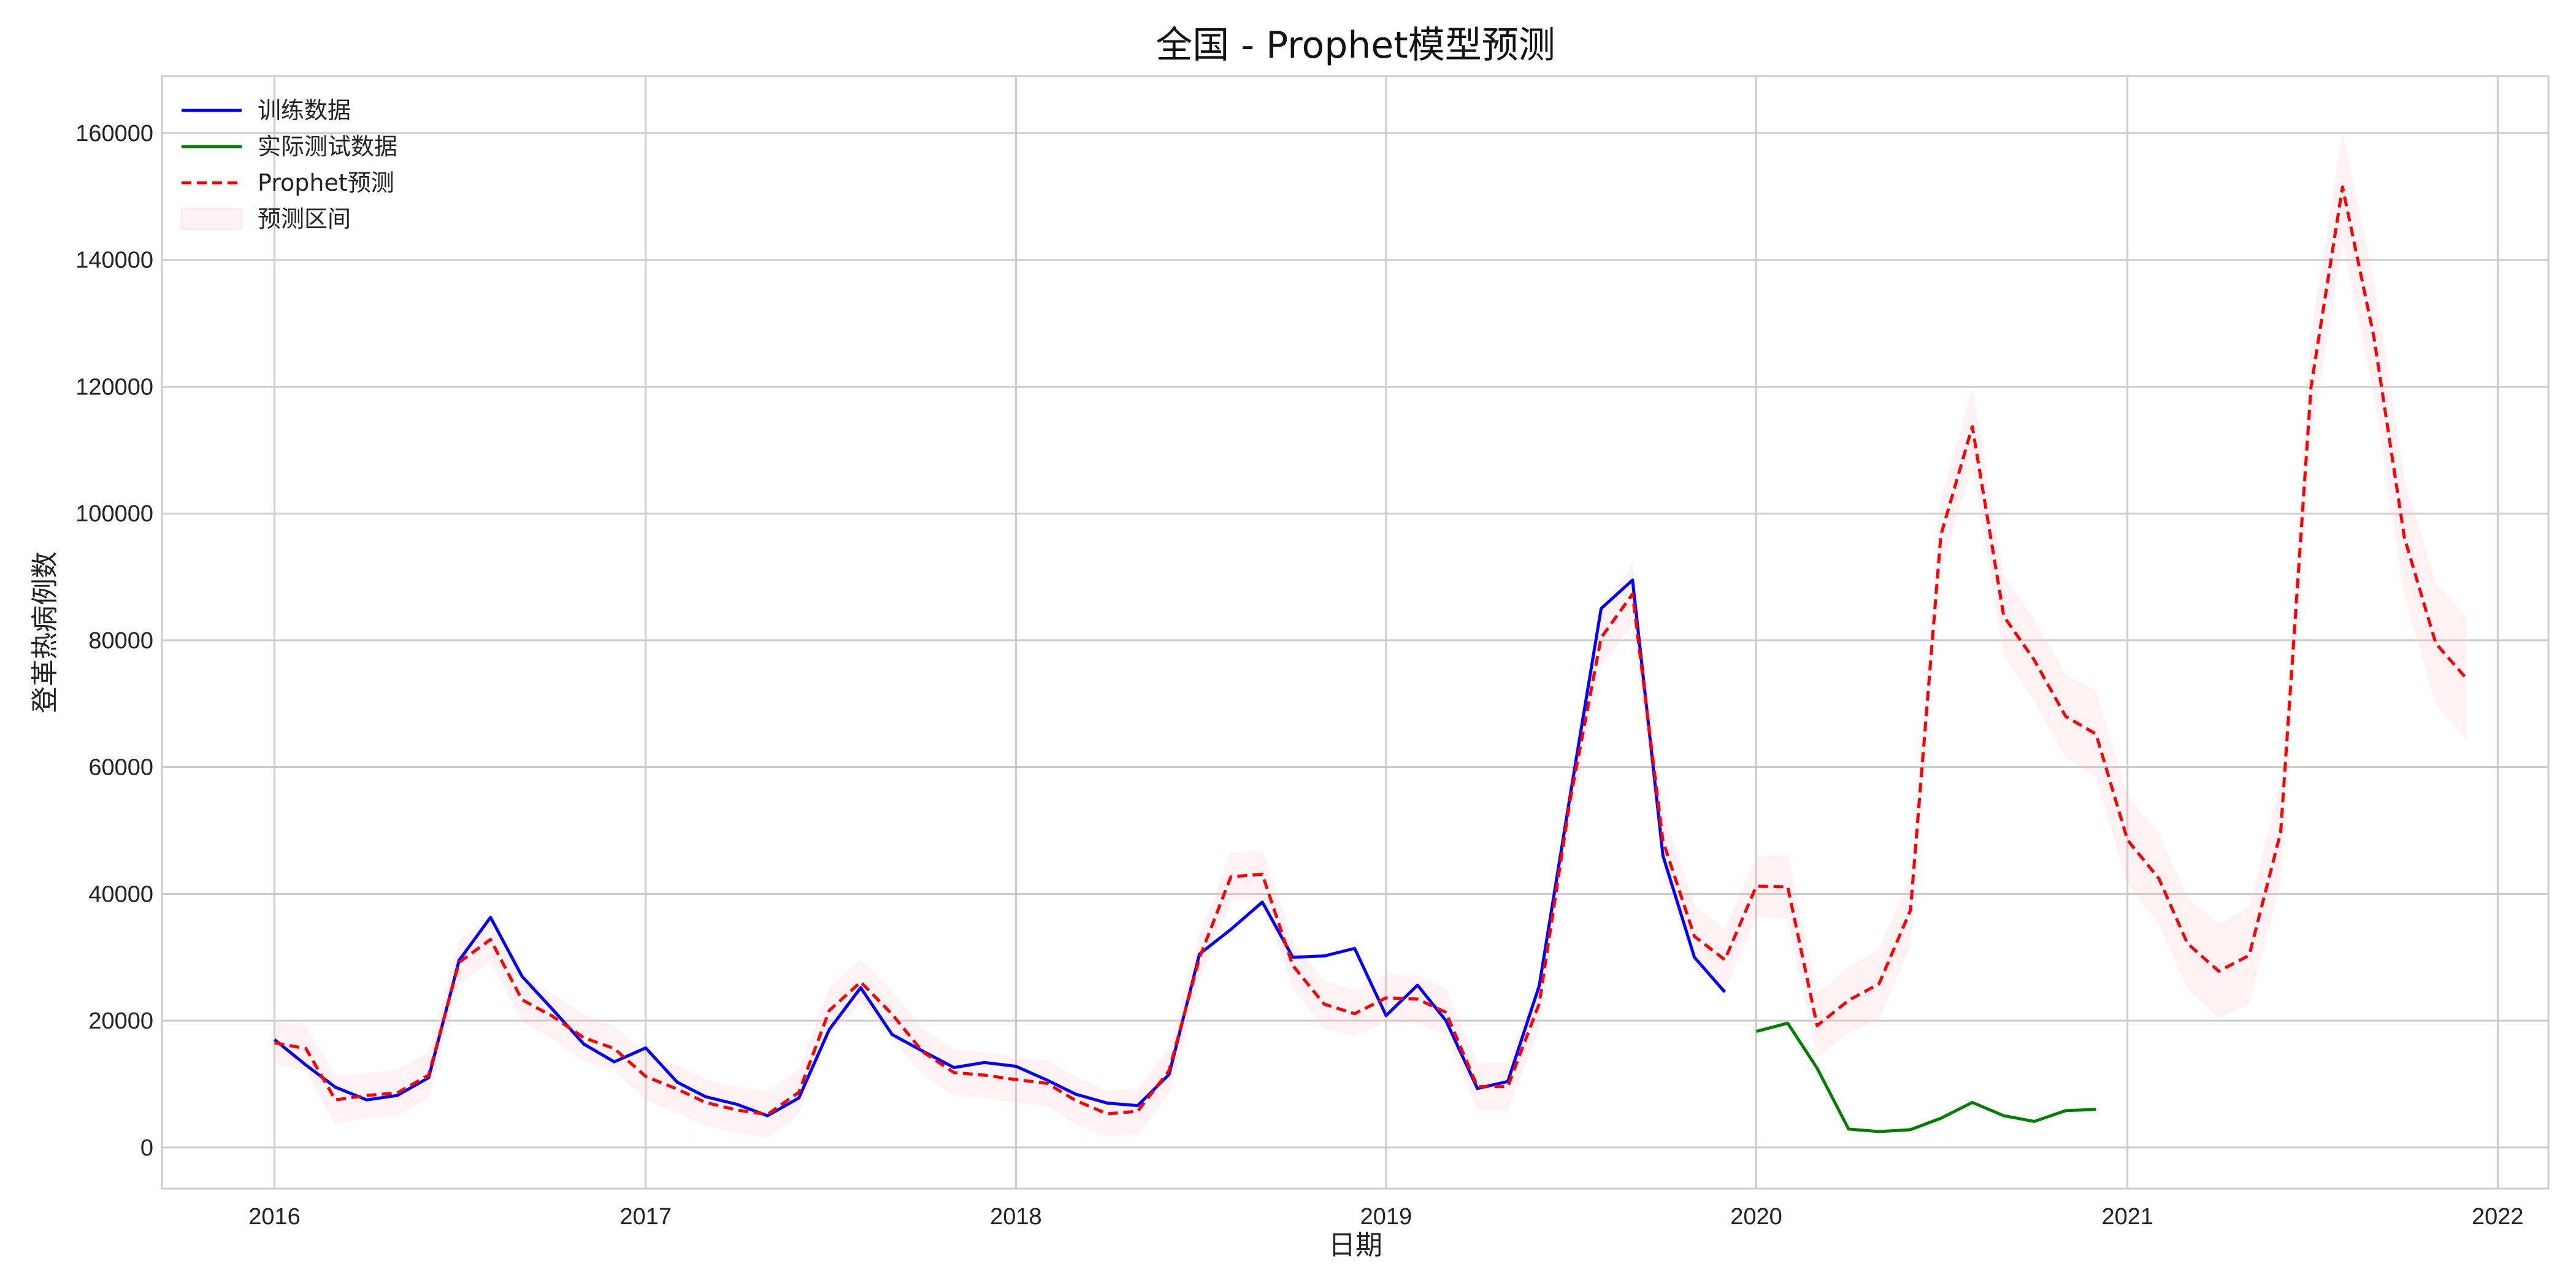 The height and width of the screenshot is (1288, 2576). Describe the element at coordinates (1355, 45) in the screenshot. I see `chart-title: 全国 - Prophet模型预测` at that location.